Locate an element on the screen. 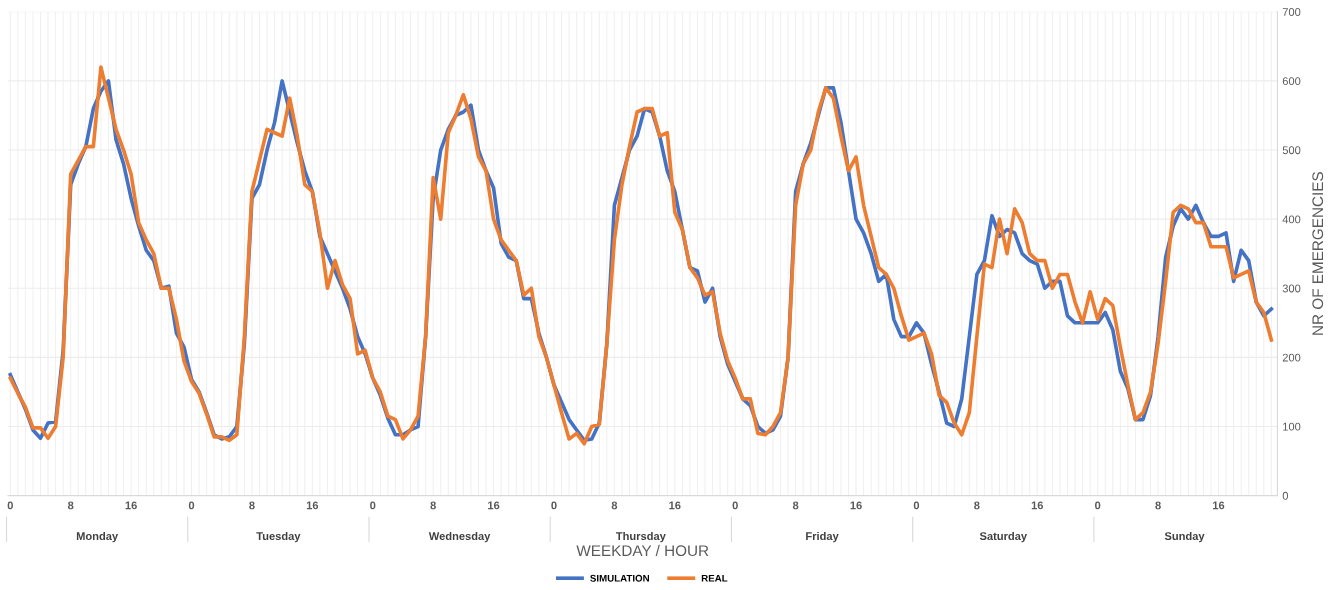 The image size is (1339, 590). y-tick-label: 400 is located at coordinates (1291, 219).